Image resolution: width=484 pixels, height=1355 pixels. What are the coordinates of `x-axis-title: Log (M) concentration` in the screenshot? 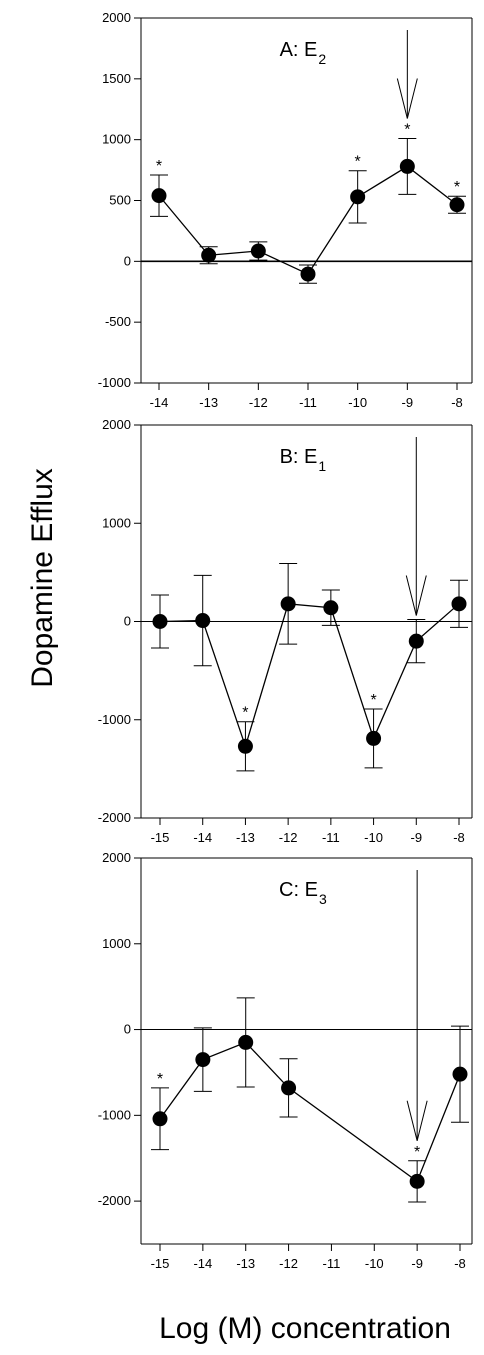 It's located at (305, 1328).